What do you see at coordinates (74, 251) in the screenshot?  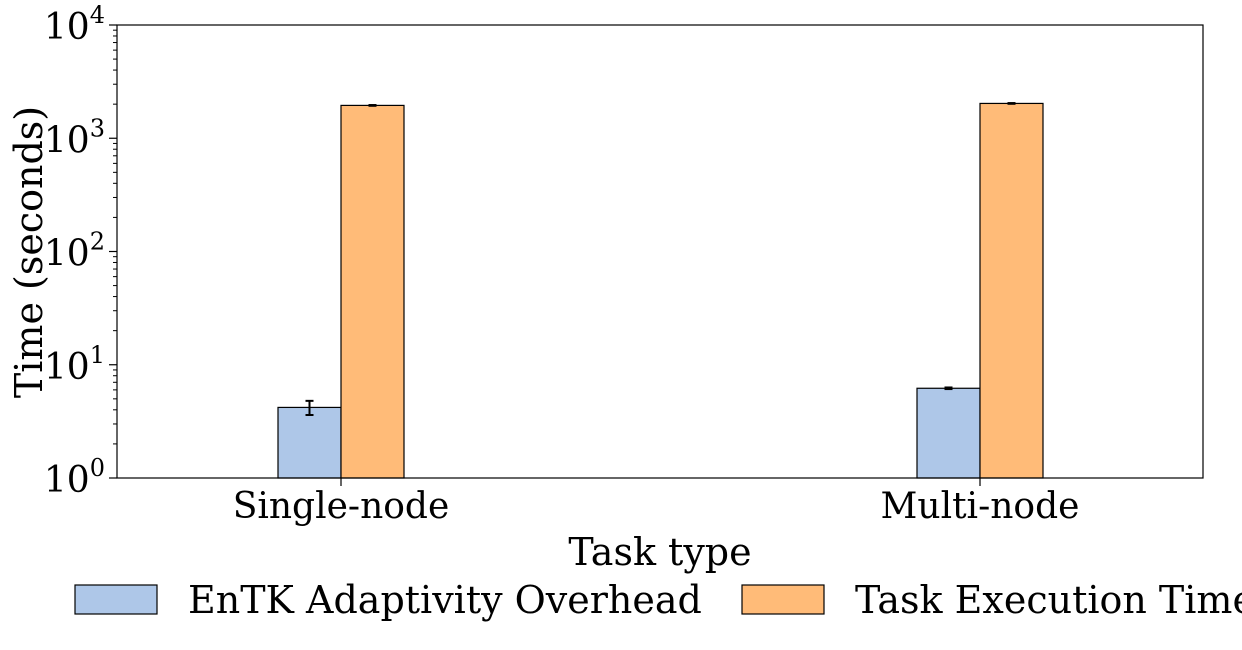 I see `y-tick-label: 10²` at bounding box center [74, 251].